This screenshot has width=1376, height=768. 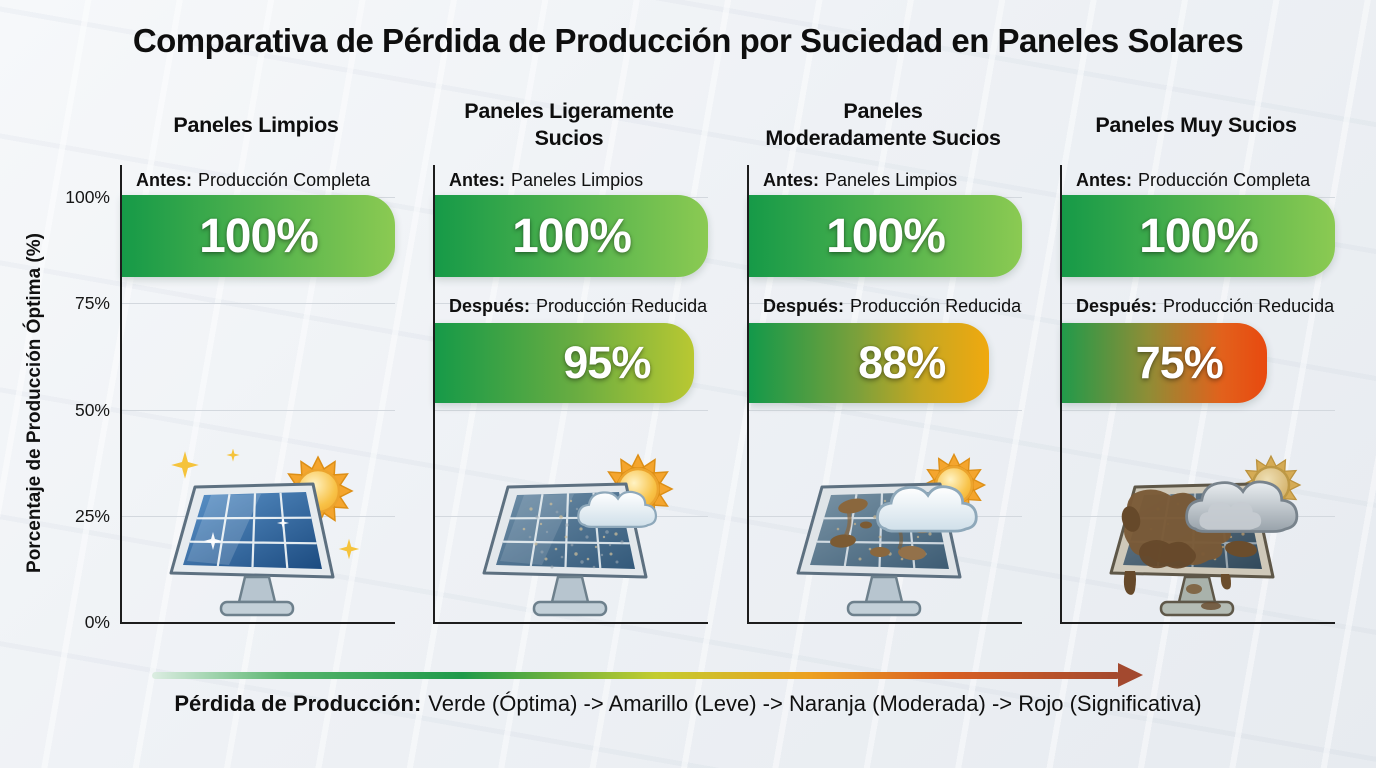 What do you see at coordinates (92, 303) in the screenshot?
I see `y-tick-75: 75%` at bounding box center [92, 303].